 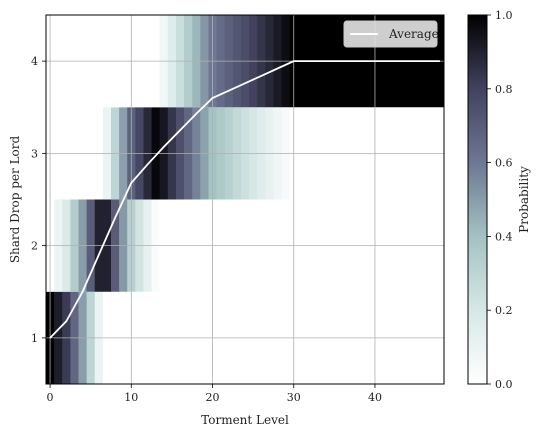 I want to click on legend-average-label: Average, so click(x=413, y=34).